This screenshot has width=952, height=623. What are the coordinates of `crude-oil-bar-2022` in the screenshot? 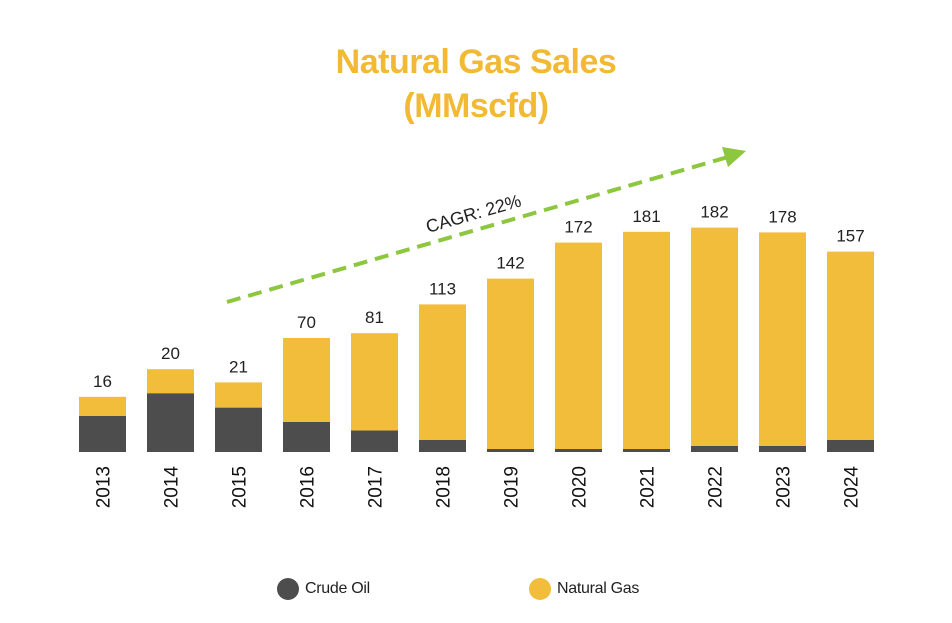 It's located at (714, 449).